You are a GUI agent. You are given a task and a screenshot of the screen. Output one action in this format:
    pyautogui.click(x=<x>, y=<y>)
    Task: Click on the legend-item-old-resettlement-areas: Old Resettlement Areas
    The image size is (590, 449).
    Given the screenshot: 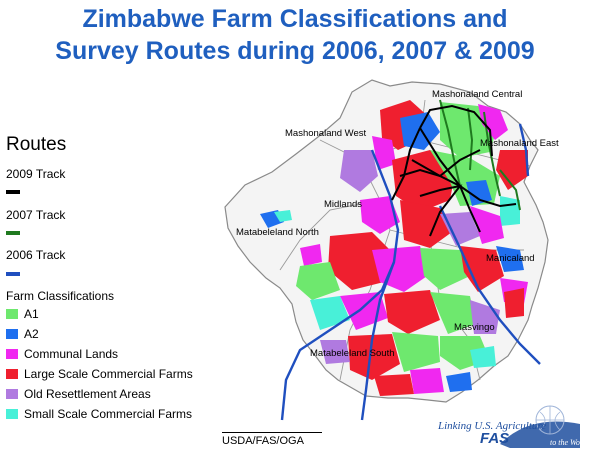 What is the action you would take?
    pyautogui.click(x=78, y=395)
    